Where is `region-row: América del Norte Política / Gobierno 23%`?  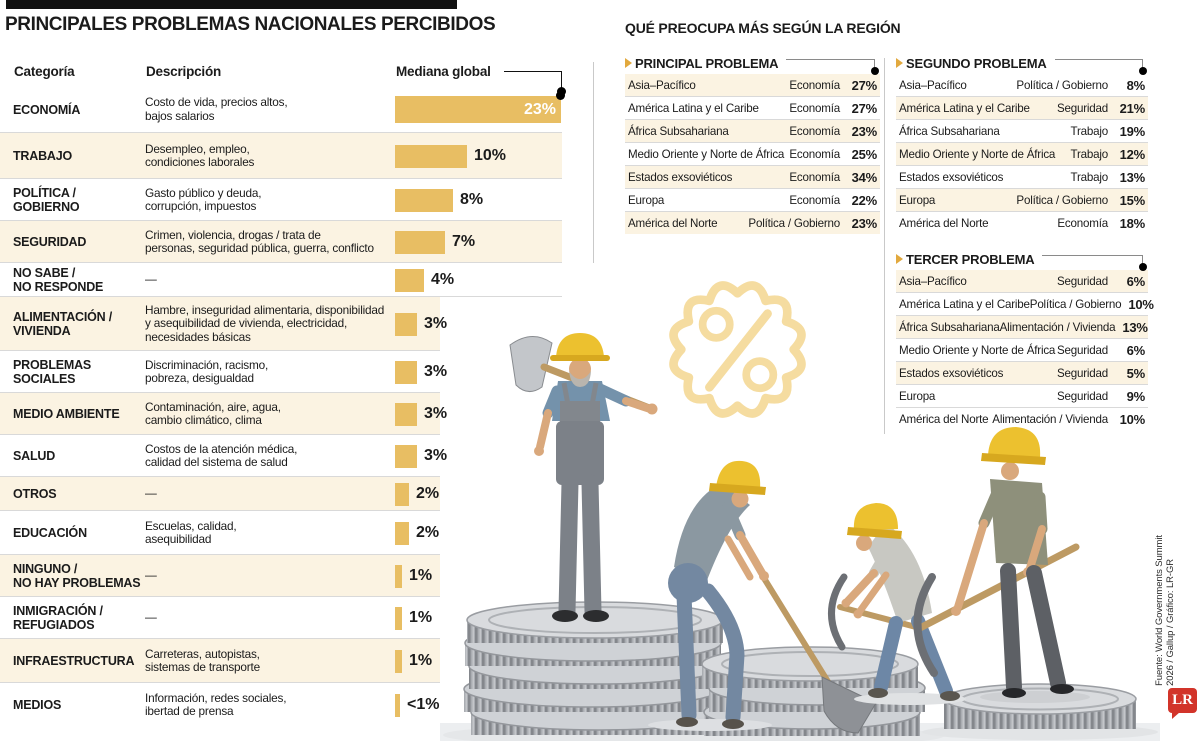 region-row: América del Norte Política / Gobierno 23% is located at coordinates (752, 222).